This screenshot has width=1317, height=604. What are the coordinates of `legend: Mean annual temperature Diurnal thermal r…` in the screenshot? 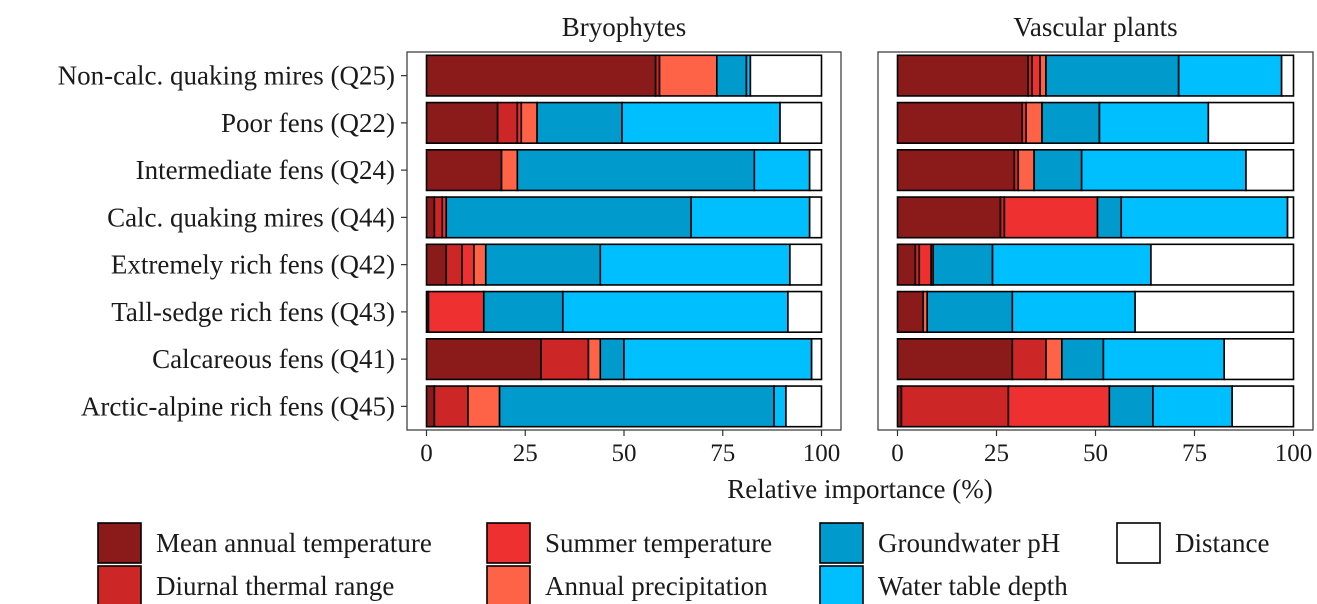 It's located at (683, 563).